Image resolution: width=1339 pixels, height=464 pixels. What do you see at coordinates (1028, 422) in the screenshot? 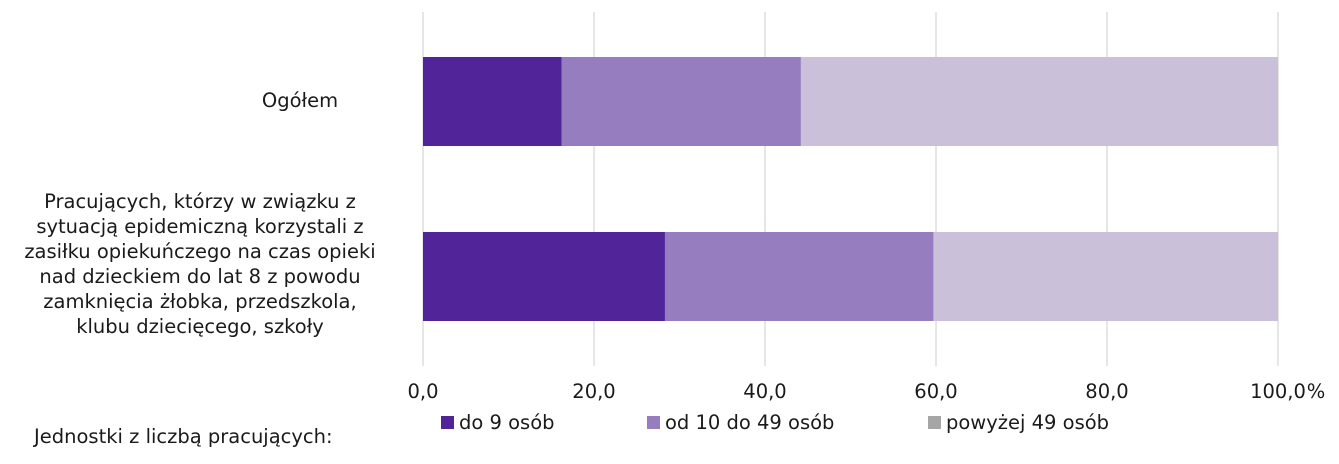
I see `legend-label-large: powyżej 49 osób` at bounding box center [1028, 422].